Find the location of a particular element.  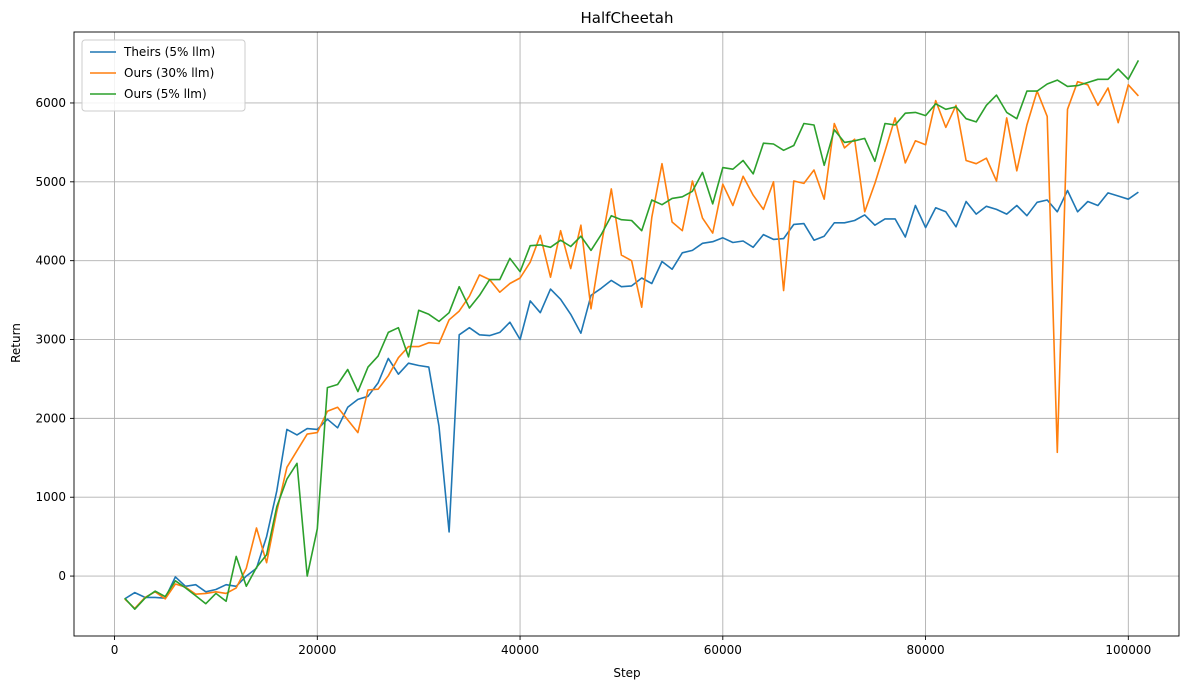

y-tick-label: 0 is located at coordinates (62, 576).